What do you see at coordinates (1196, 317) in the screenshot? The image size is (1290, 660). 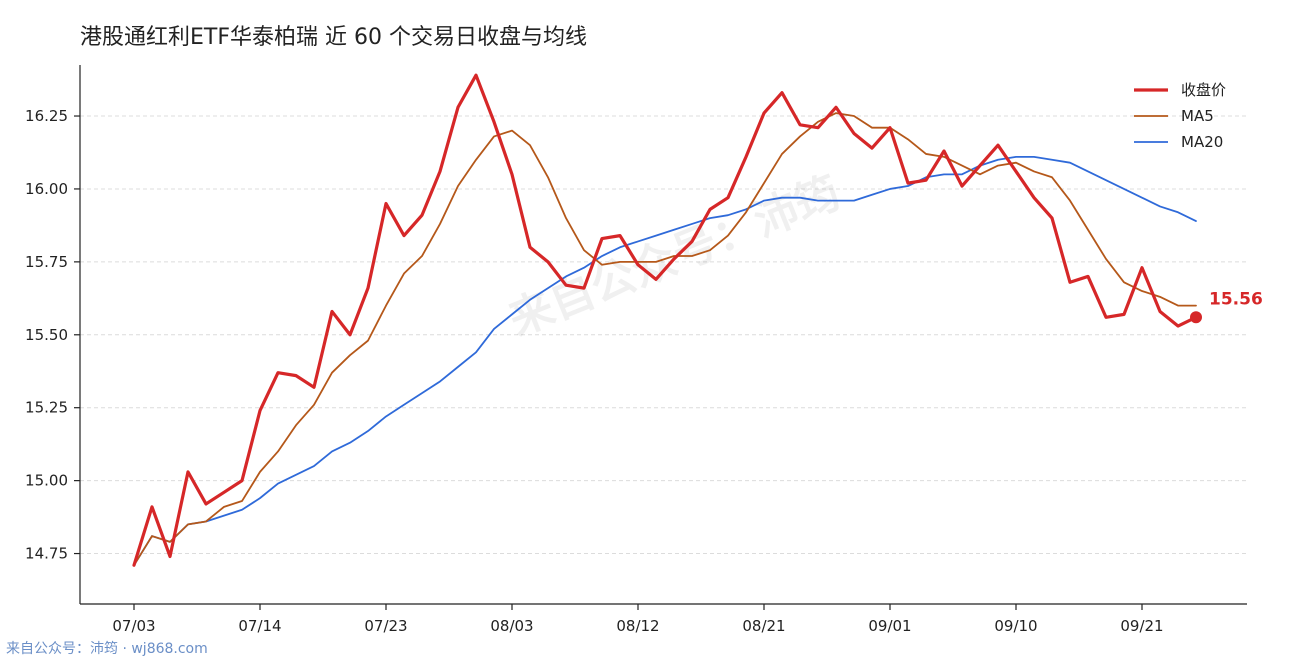 I see `last-point-marker` at bounding box center [1196, 317].